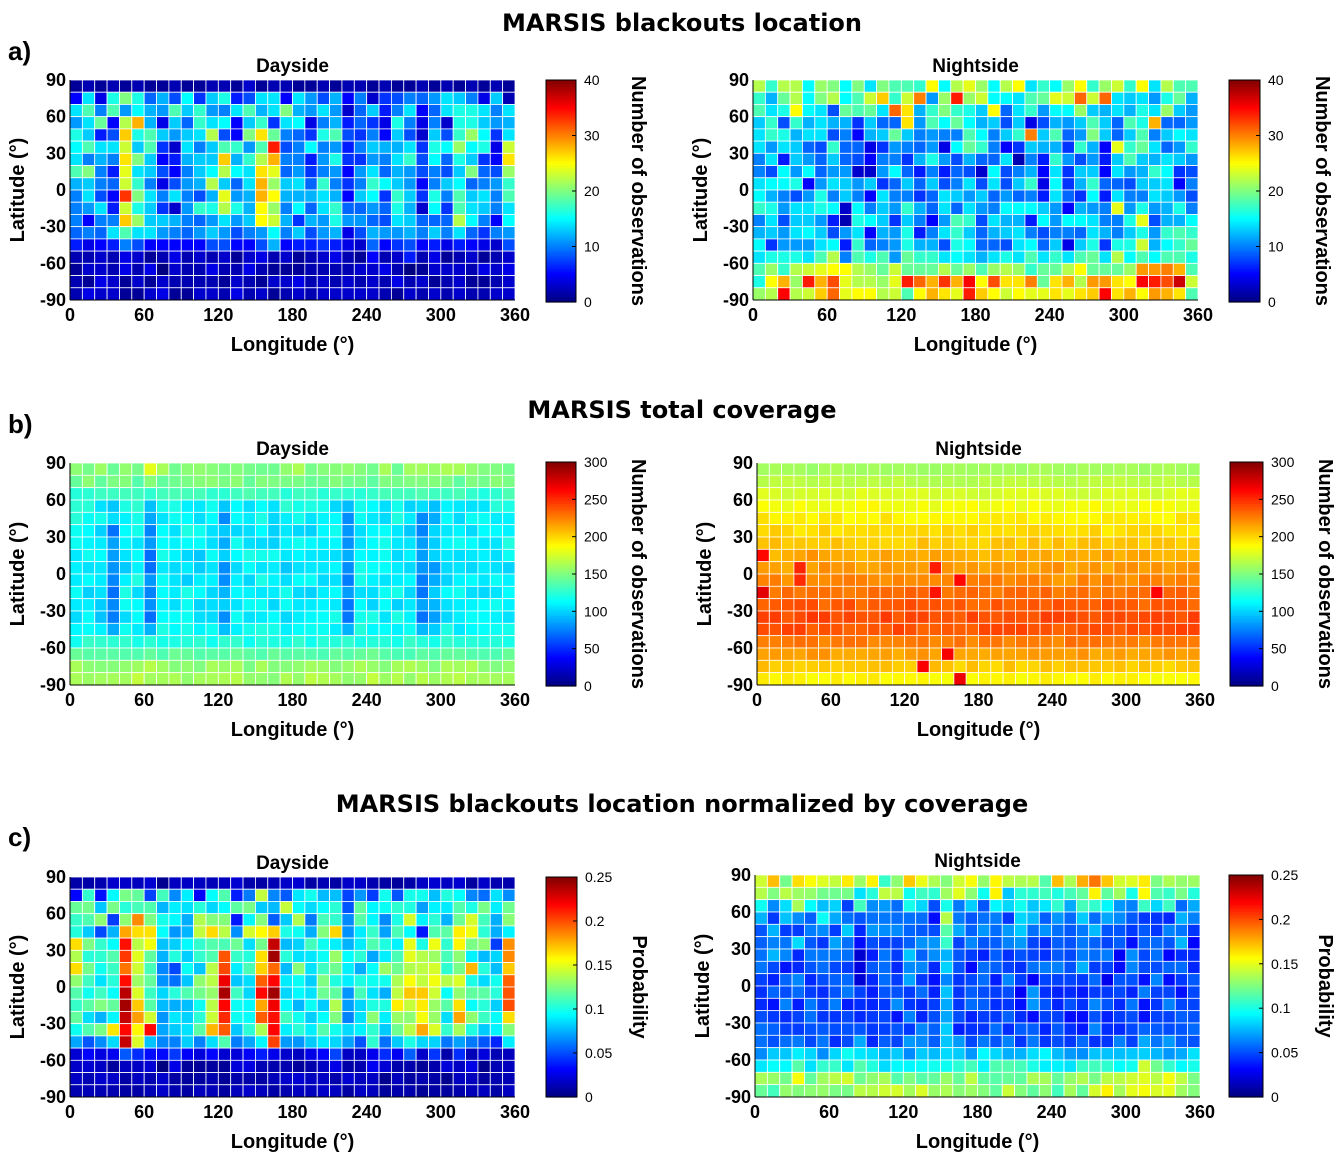 The height and width of the screenshot is (1153, 1340). Describe the element at coordinates (293, 1142) in the screenshot. I see `x-axis-label: Longitude (°)` at that location.